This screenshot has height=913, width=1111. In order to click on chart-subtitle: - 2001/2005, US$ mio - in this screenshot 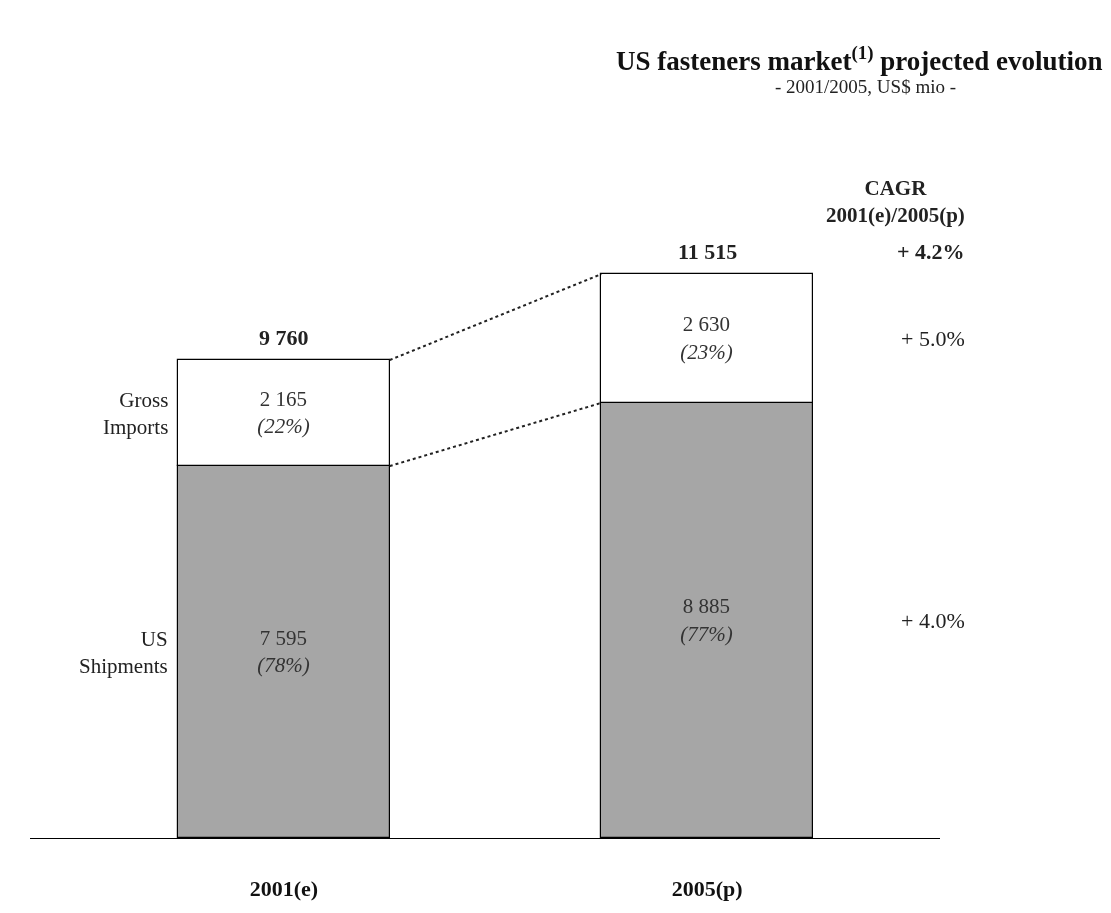, I will do `click(866, 86)`.